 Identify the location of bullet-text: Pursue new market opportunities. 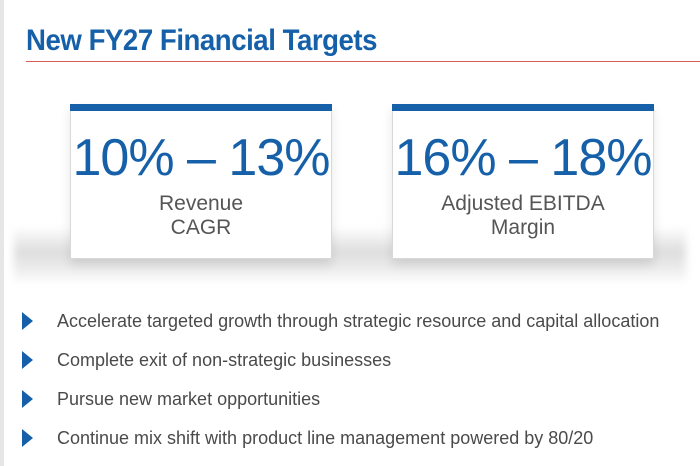
(189, 399).